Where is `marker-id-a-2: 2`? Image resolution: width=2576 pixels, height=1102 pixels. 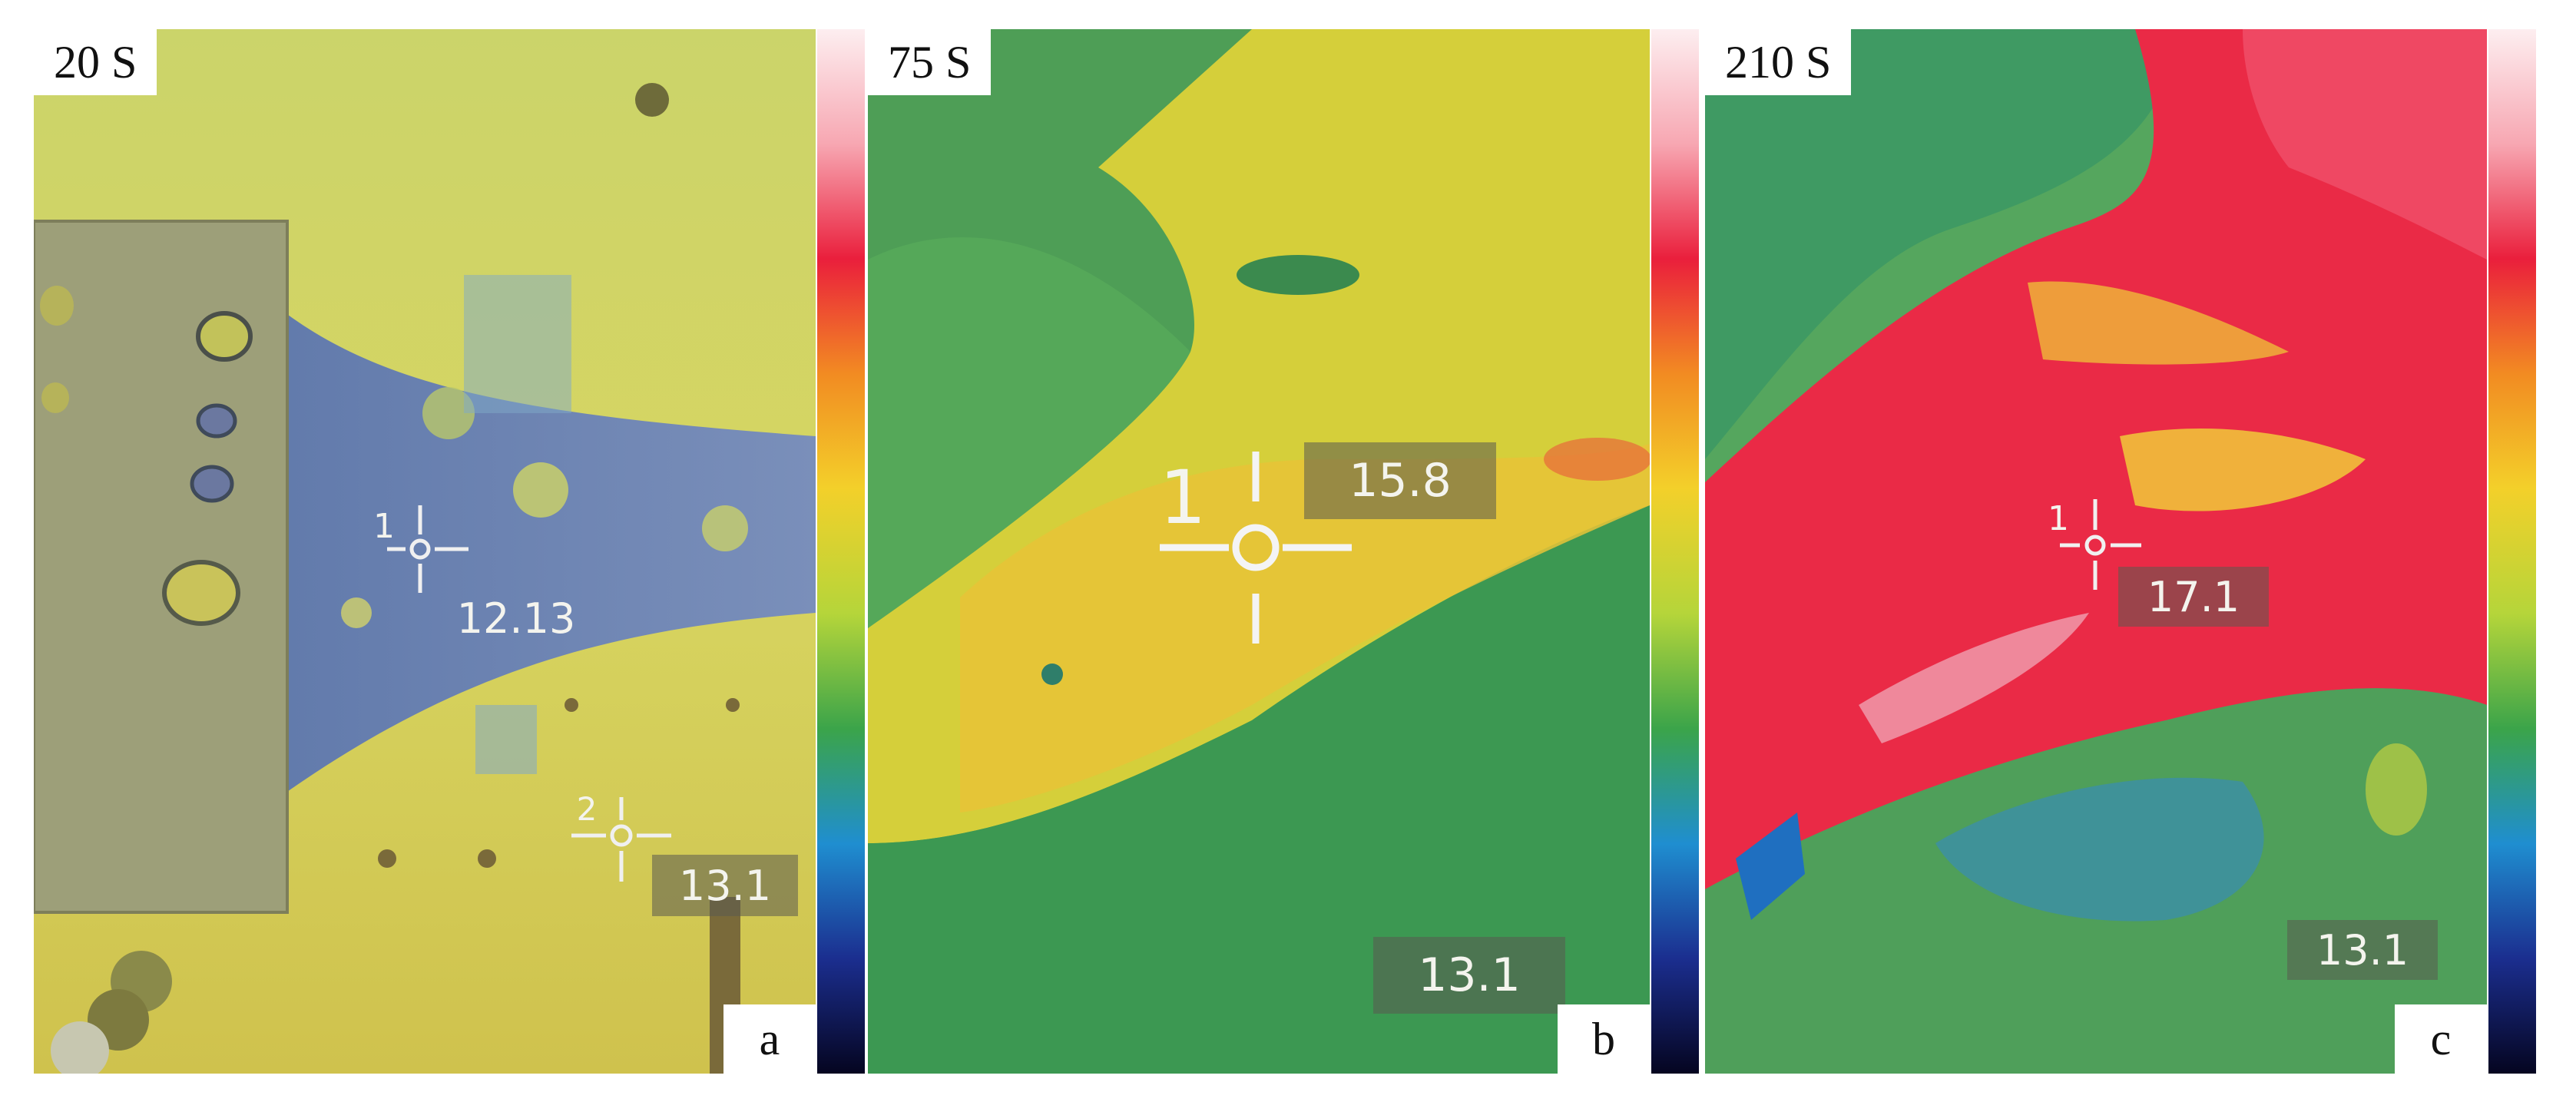 marker-id-a-2: 2 is located at coordinates (587, 808).